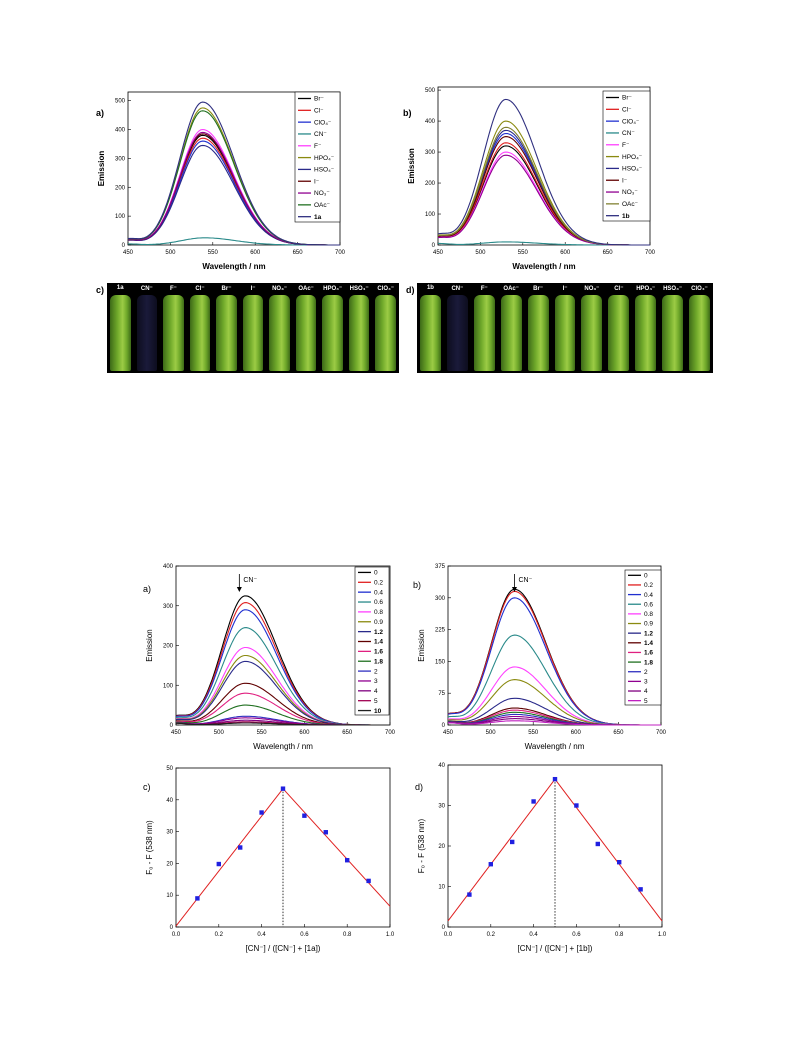 Image resolution: width=793 pixels, height=1062 pixels. What do you see at coordinates (176, 935) in the screenshot?
I see `x-tick-label: 0.0` at bounding box center [176, 935].